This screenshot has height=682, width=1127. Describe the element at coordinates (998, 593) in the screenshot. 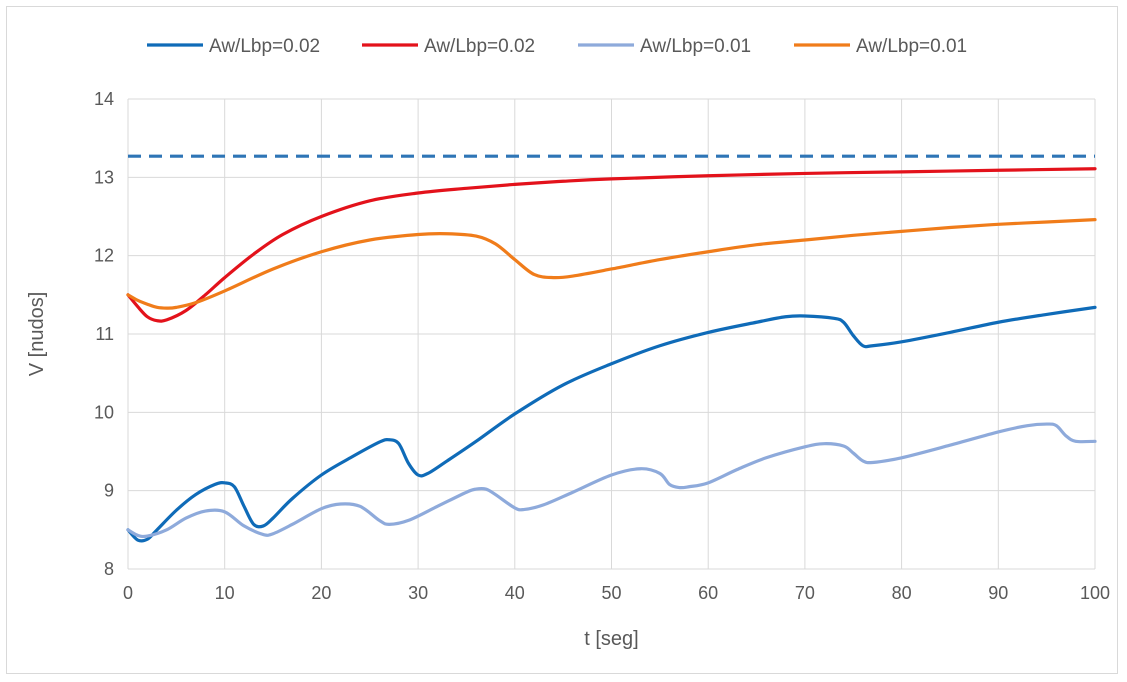

I see `x-tick-label: 90` at that location.